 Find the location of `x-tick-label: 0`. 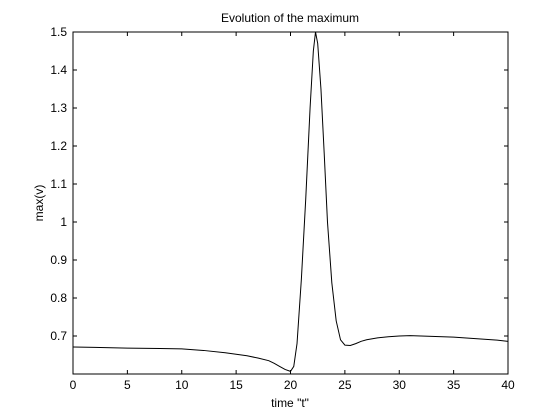

x-tick-label: 0 is located at coordinates (73, 385).